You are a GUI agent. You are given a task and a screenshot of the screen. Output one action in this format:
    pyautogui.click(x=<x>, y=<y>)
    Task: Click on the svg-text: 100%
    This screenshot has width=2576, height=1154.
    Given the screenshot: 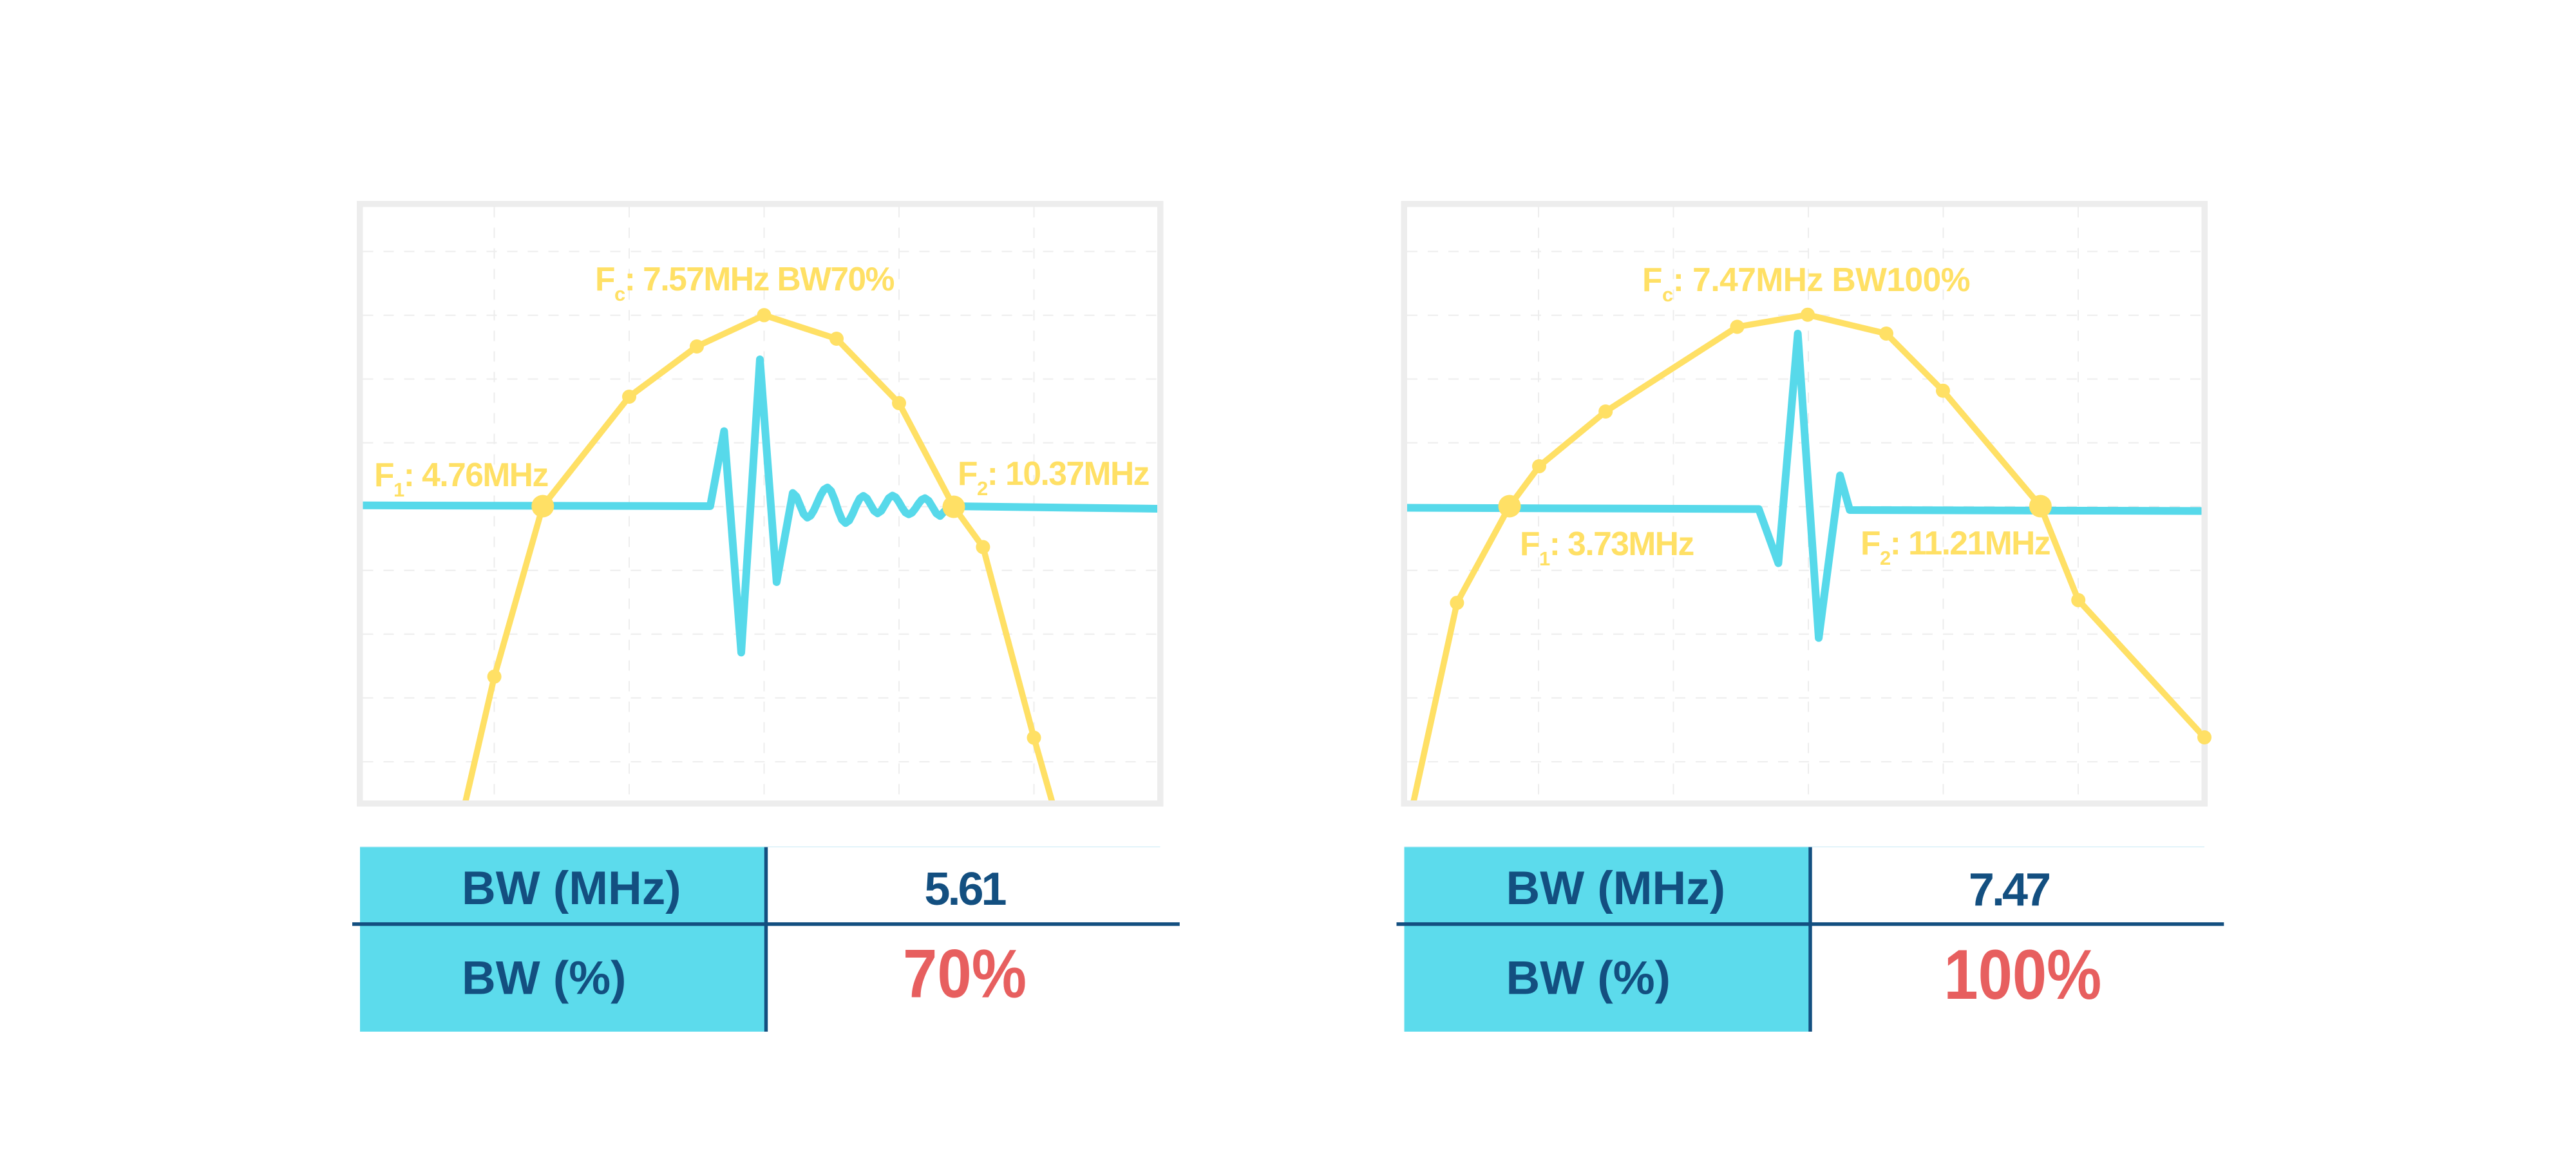 What is the action you would take?
    pyautogui.click(x=2022, y=974)
    